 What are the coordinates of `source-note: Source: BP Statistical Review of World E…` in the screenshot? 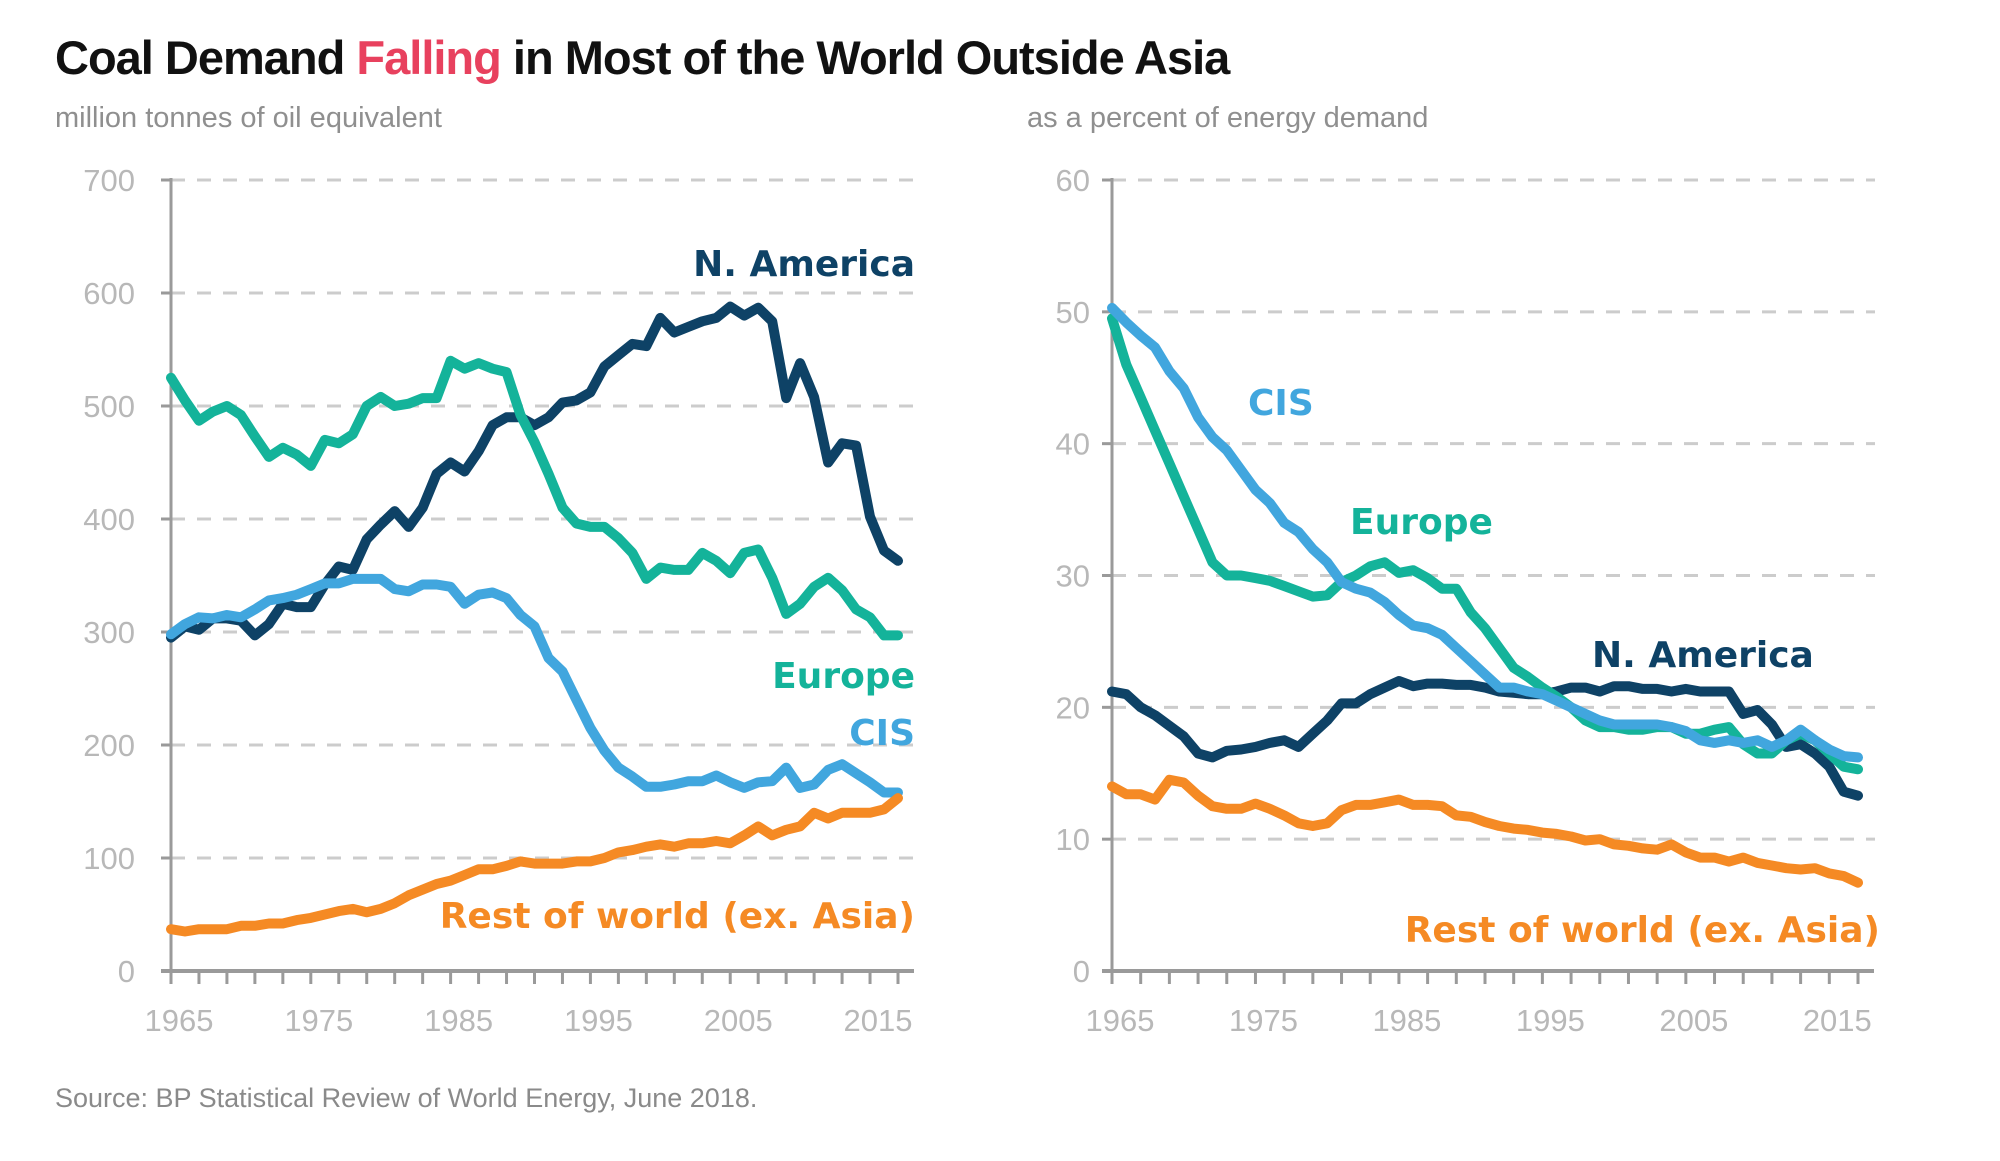 It's located at (406, 1098).